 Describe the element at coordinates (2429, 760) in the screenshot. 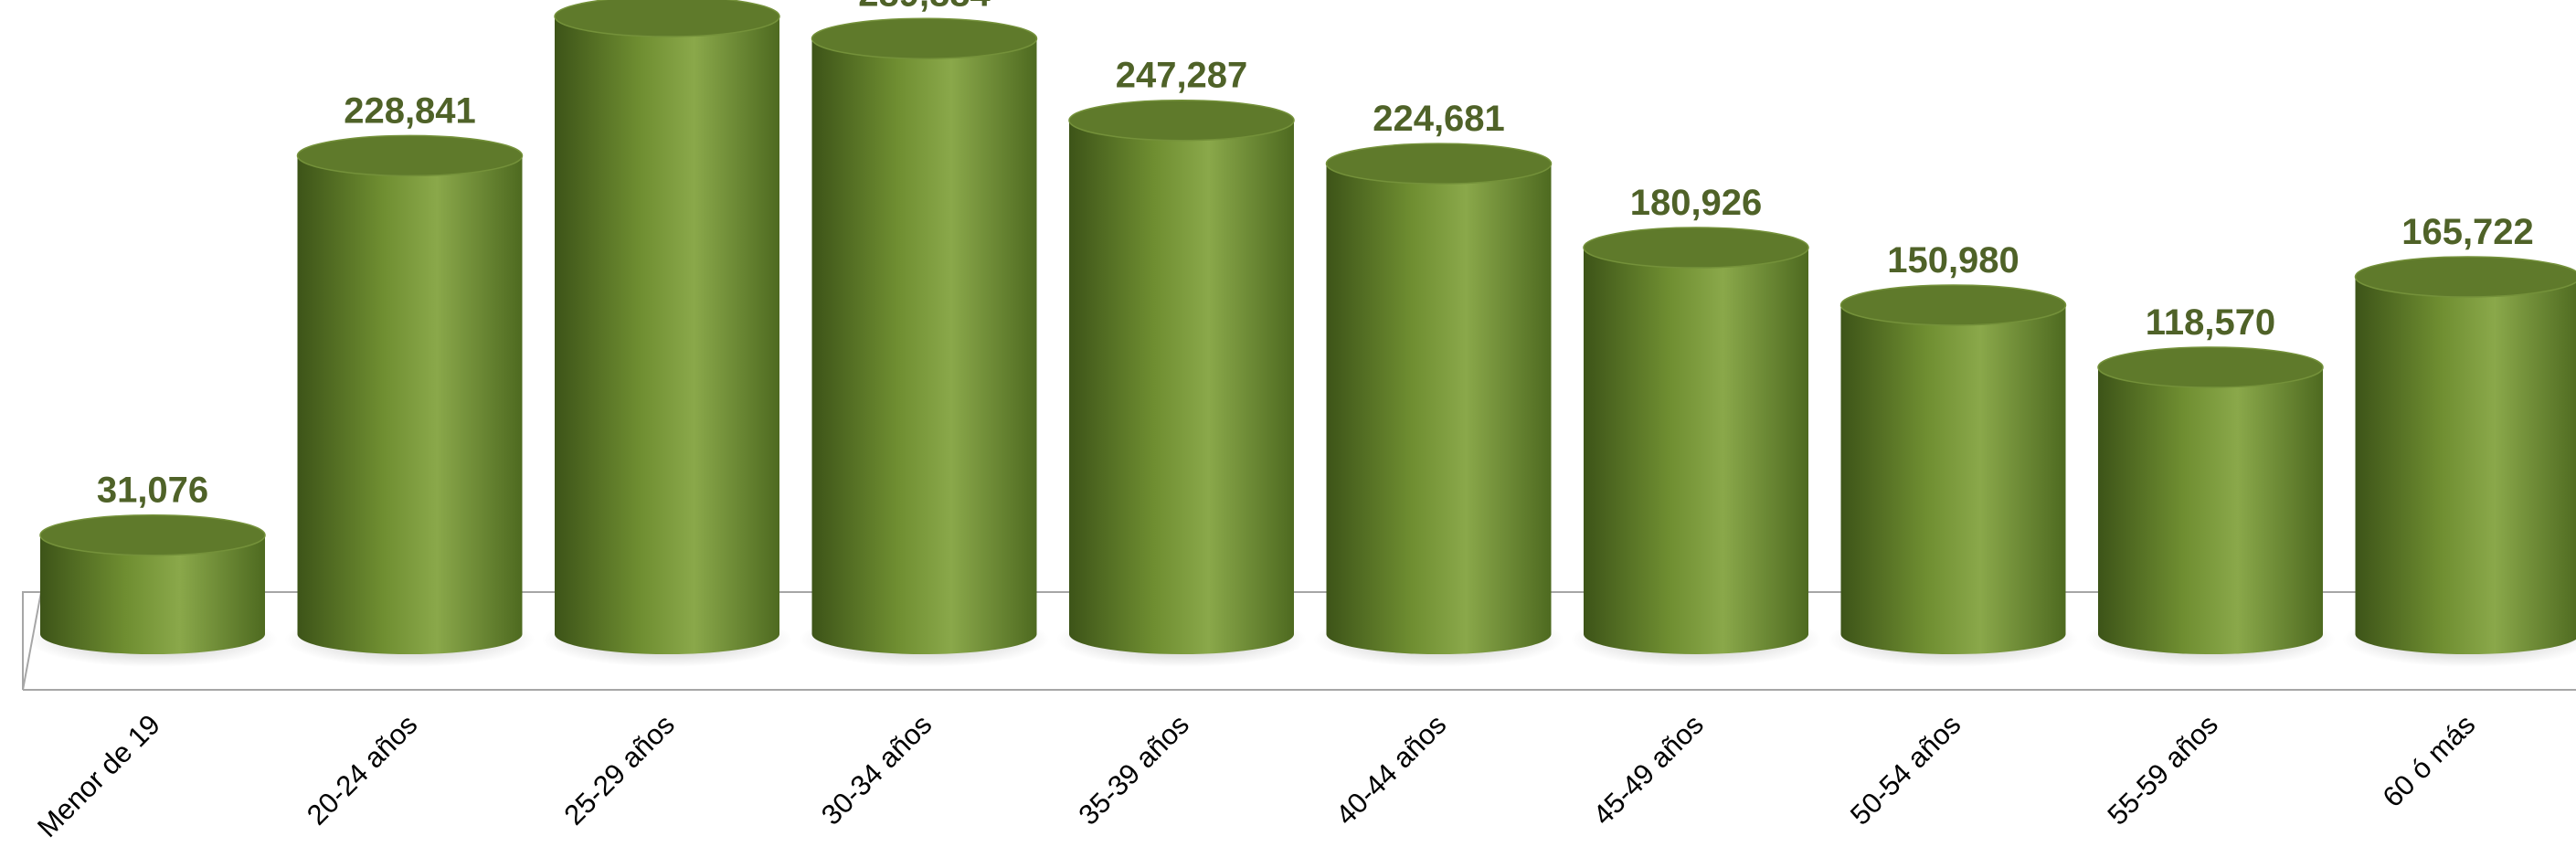

I see `category-label: 60 ó más` at that location.